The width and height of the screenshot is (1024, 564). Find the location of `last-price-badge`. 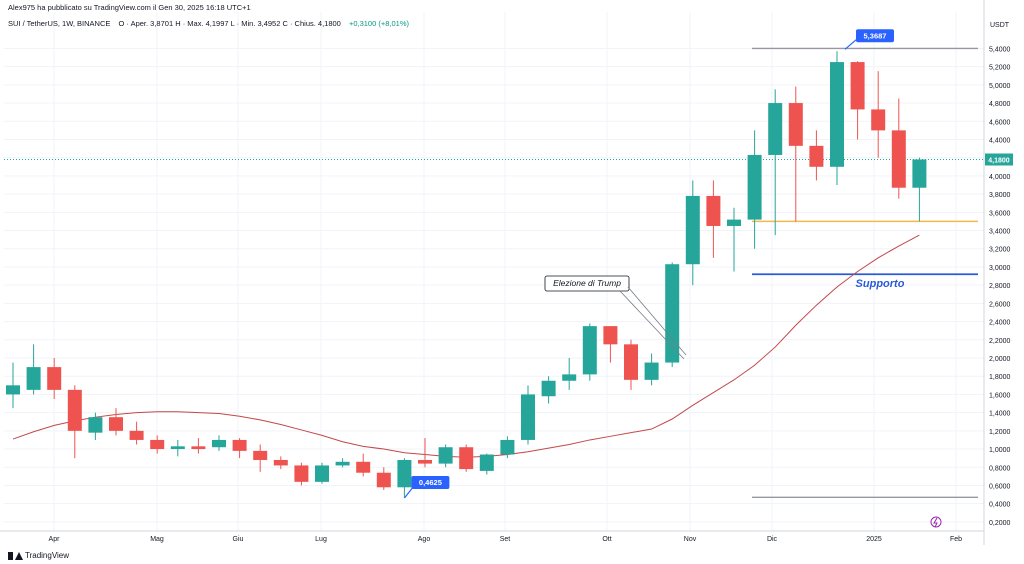

last-price-badge is located at coordinates (999, 159).